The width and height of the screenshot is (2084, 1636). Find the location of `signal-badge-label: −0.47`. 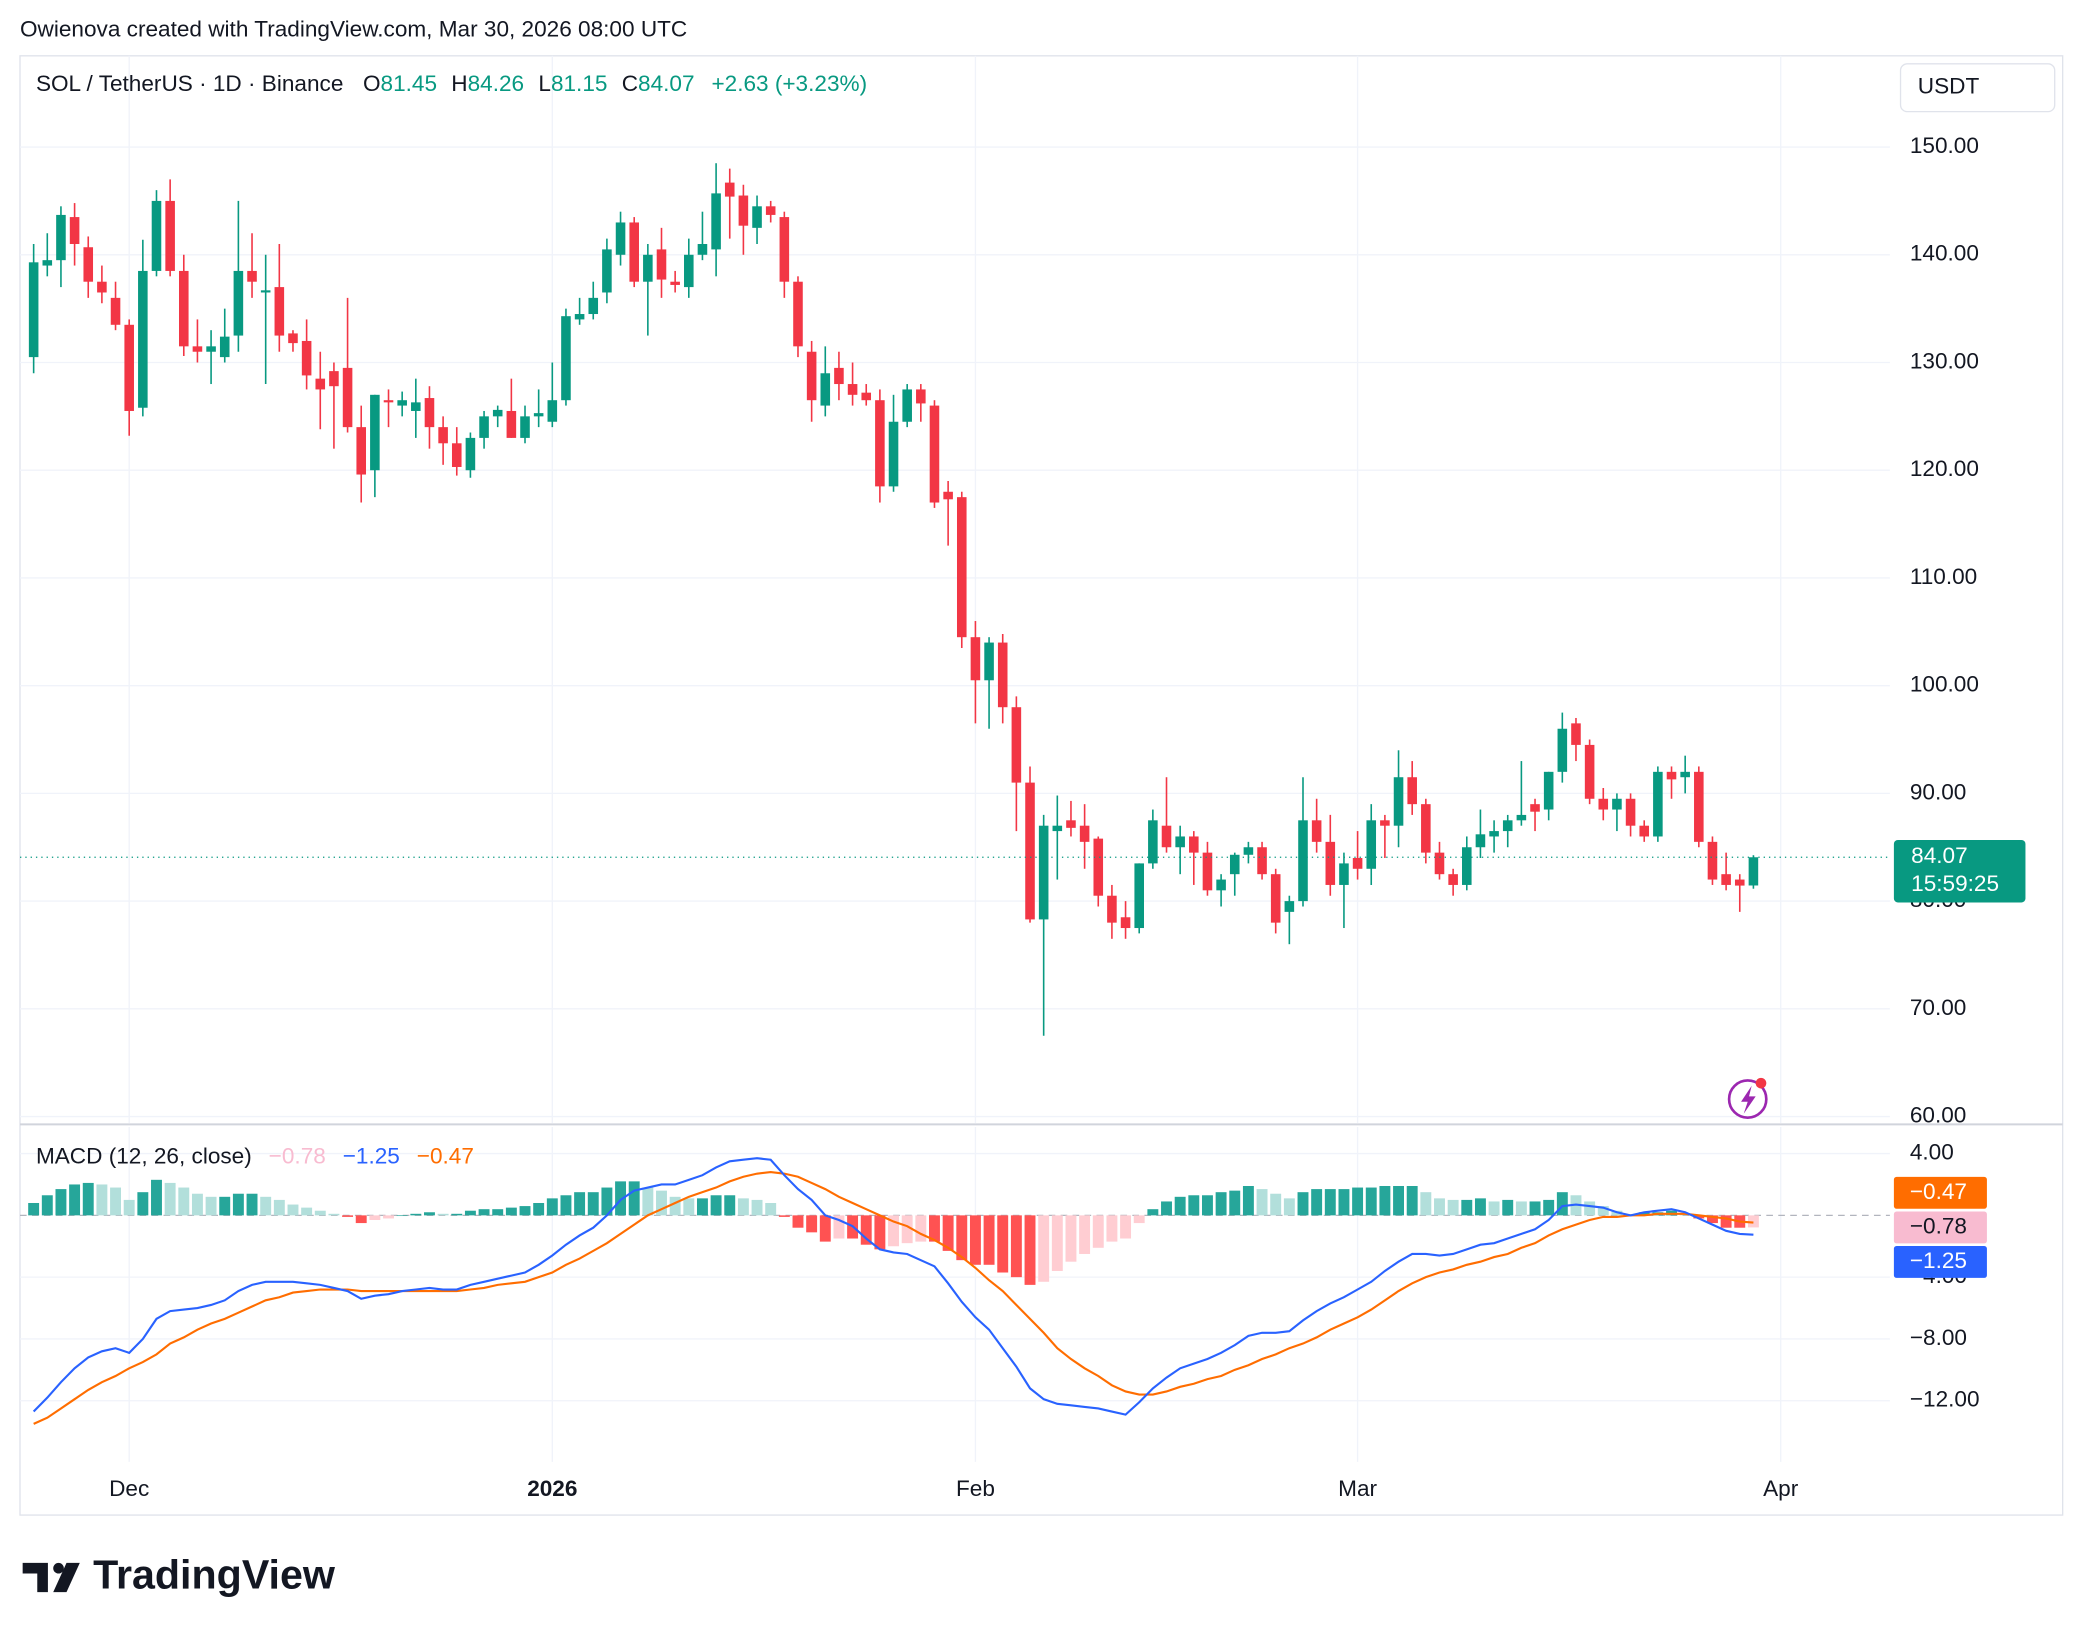

signal-badge-label: −0.47 is located at coordinates (1938, 1191).